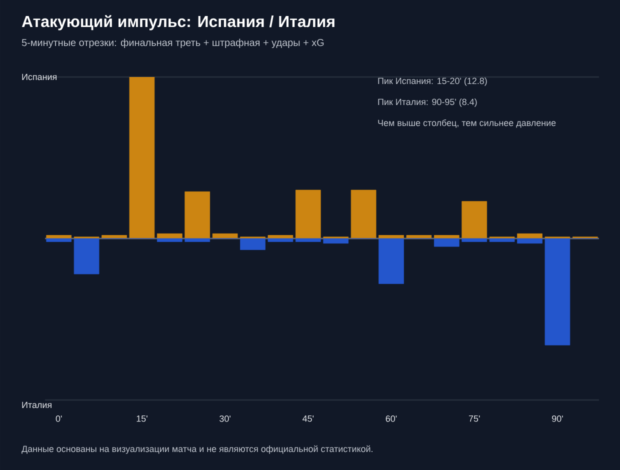 Image resolution: width=620 pixels, height=470 pixels. I want to click on x-tick-label: 45', so click(308, 419).